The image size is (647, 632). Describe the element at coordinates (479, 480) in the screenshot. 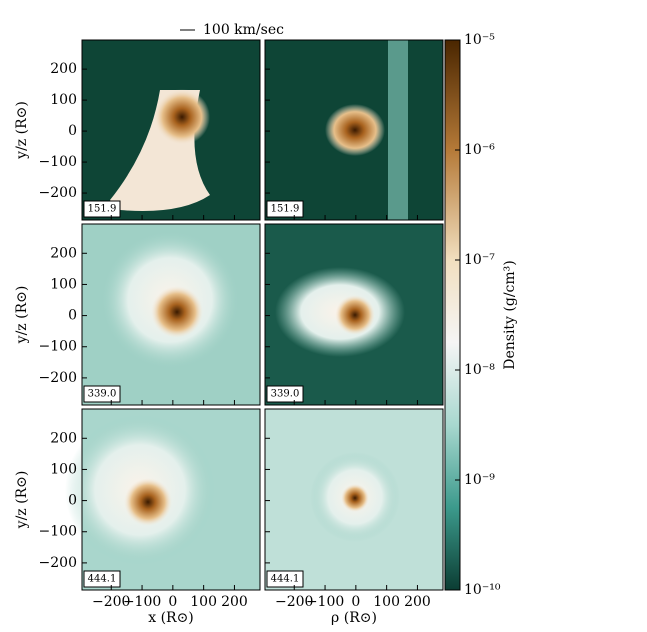

I see `colorbar-tick-label: 10⁻⁹` at that location.